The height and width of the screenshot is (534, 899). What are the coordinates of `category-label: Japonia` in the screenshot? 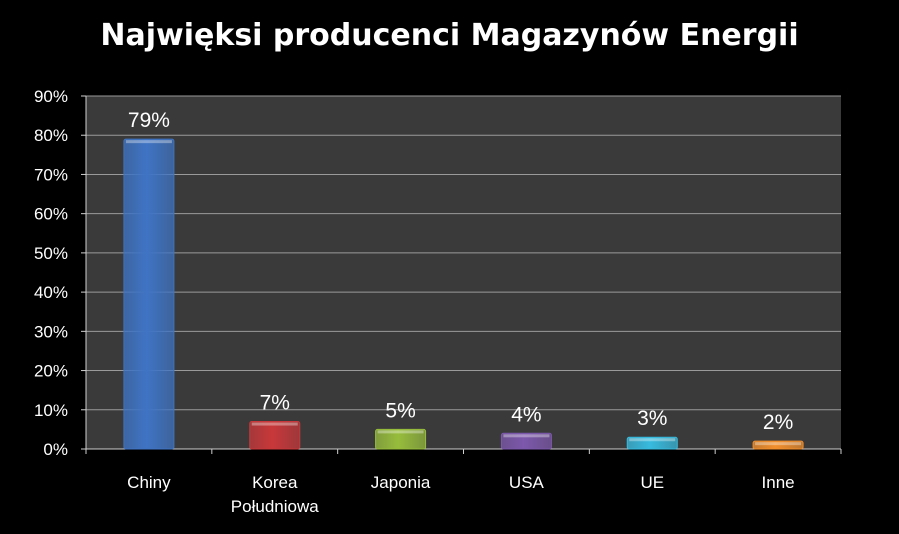 It's located at (401, 482).